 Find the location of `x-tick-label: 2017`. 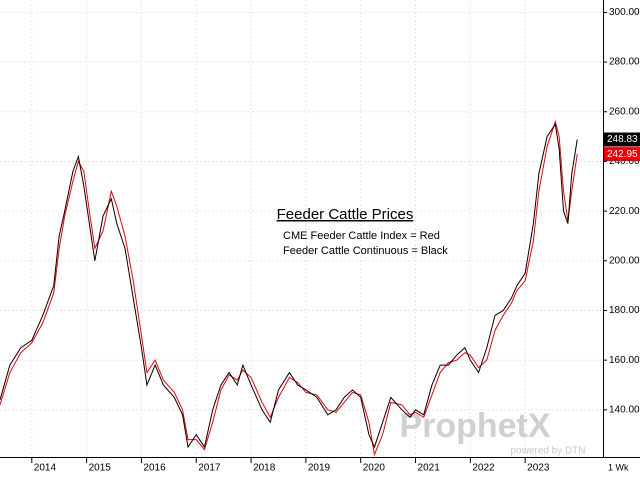

x-tick-label: 2017 is located at coordinates (209, 468).